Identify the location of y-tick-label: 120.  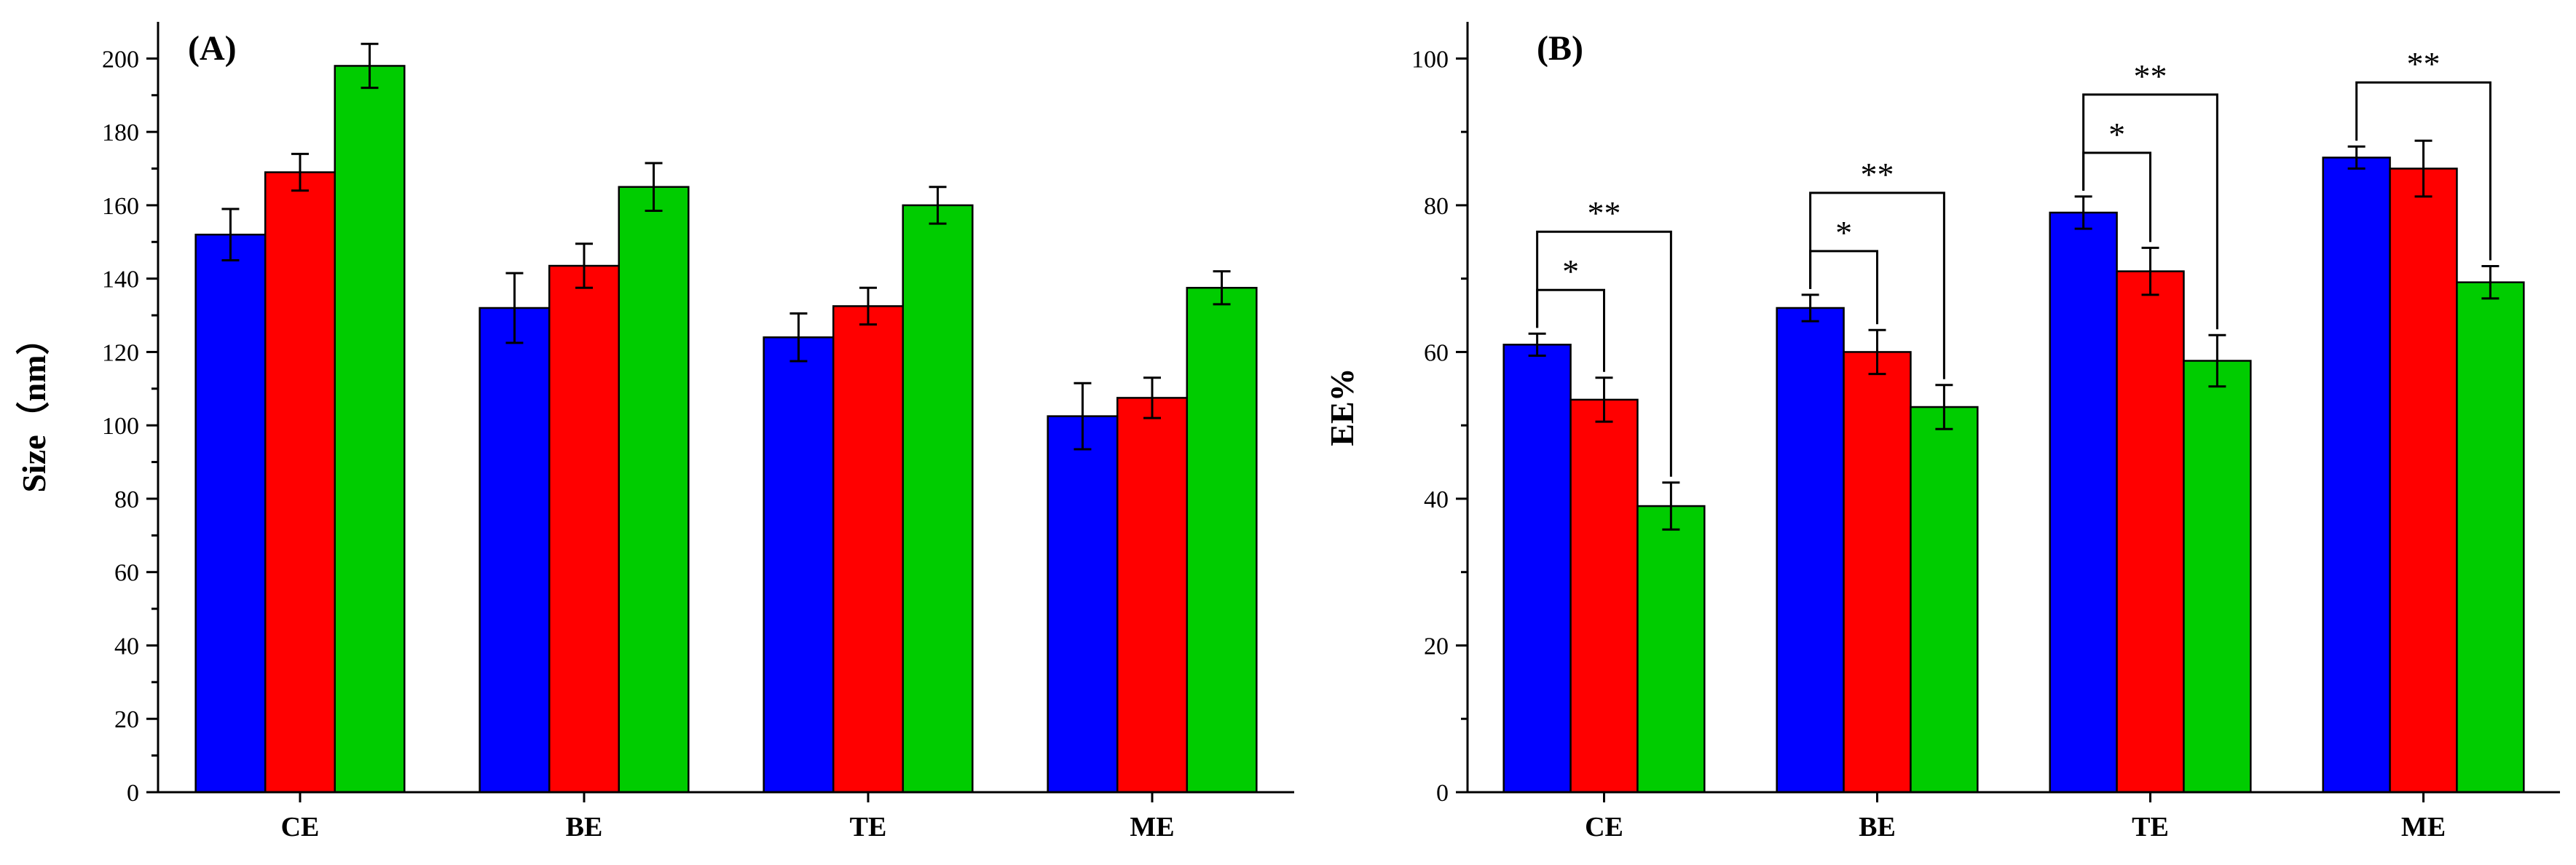
(120, 352).